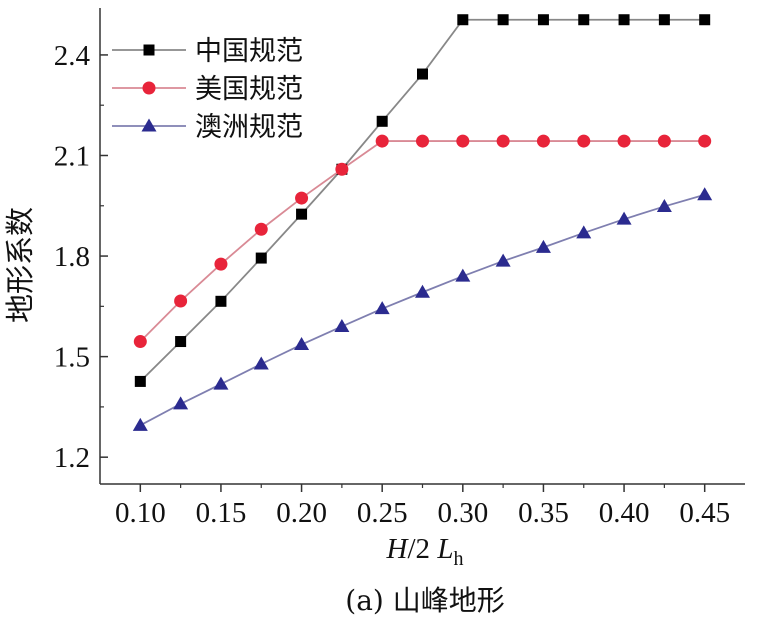 The image size is (757, 627). I want to click on legend-label: 澳洲规范, so click(249, 127).